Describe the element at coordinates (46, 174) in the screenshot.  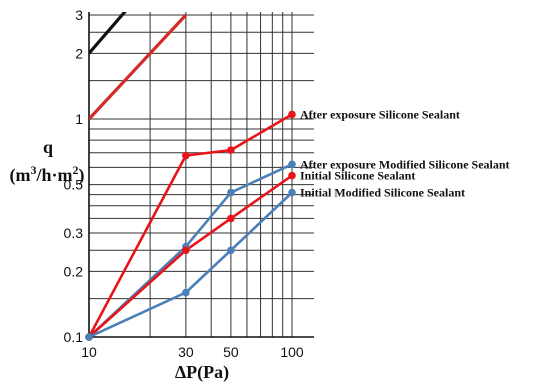
I see `y-axis-title-units: (m3/h·m2)` at that location.